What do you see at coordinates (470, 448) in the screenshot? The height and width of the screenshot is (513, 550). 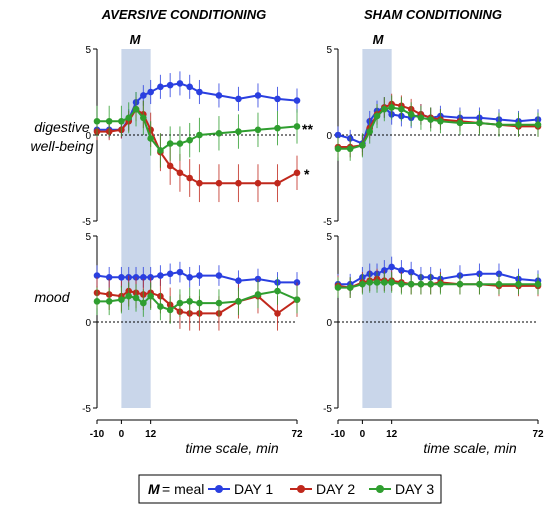 I see `x-axis-label-sham: time scale, min` at bounding box center [470, 448].